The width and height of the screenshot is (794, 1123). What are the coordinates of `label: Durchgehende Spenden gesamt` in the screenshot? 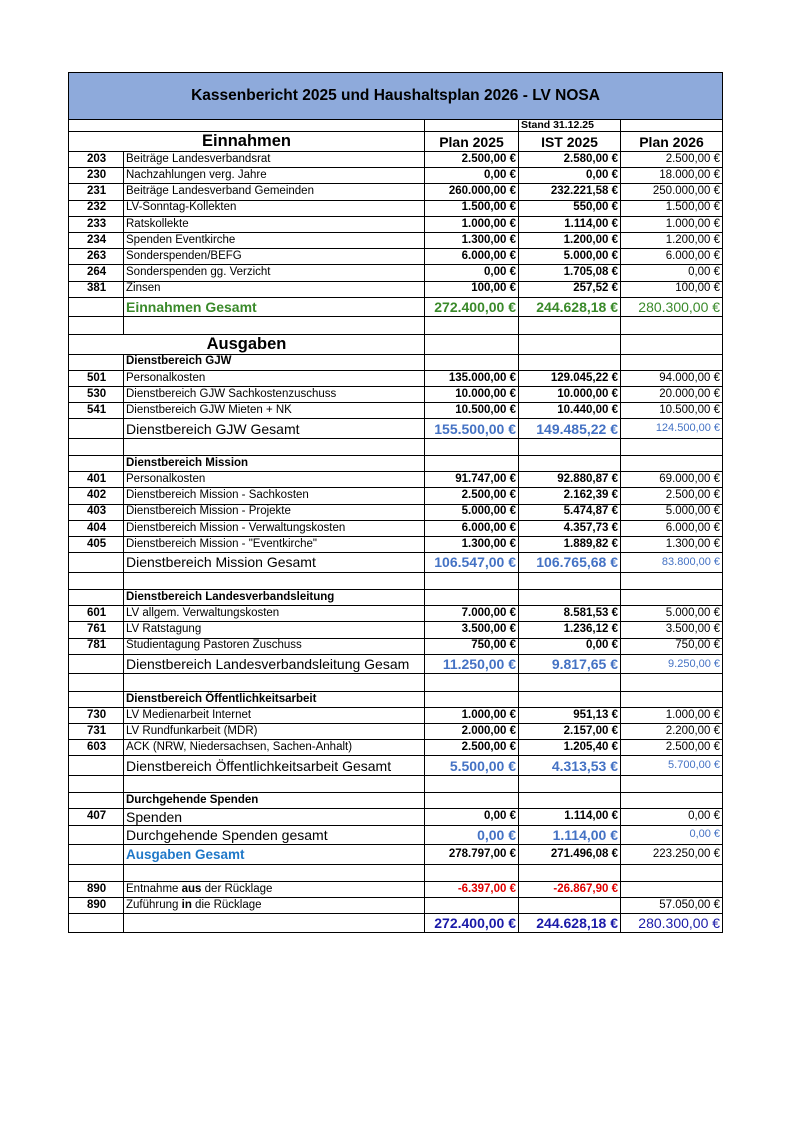 It's located at (274, 834).